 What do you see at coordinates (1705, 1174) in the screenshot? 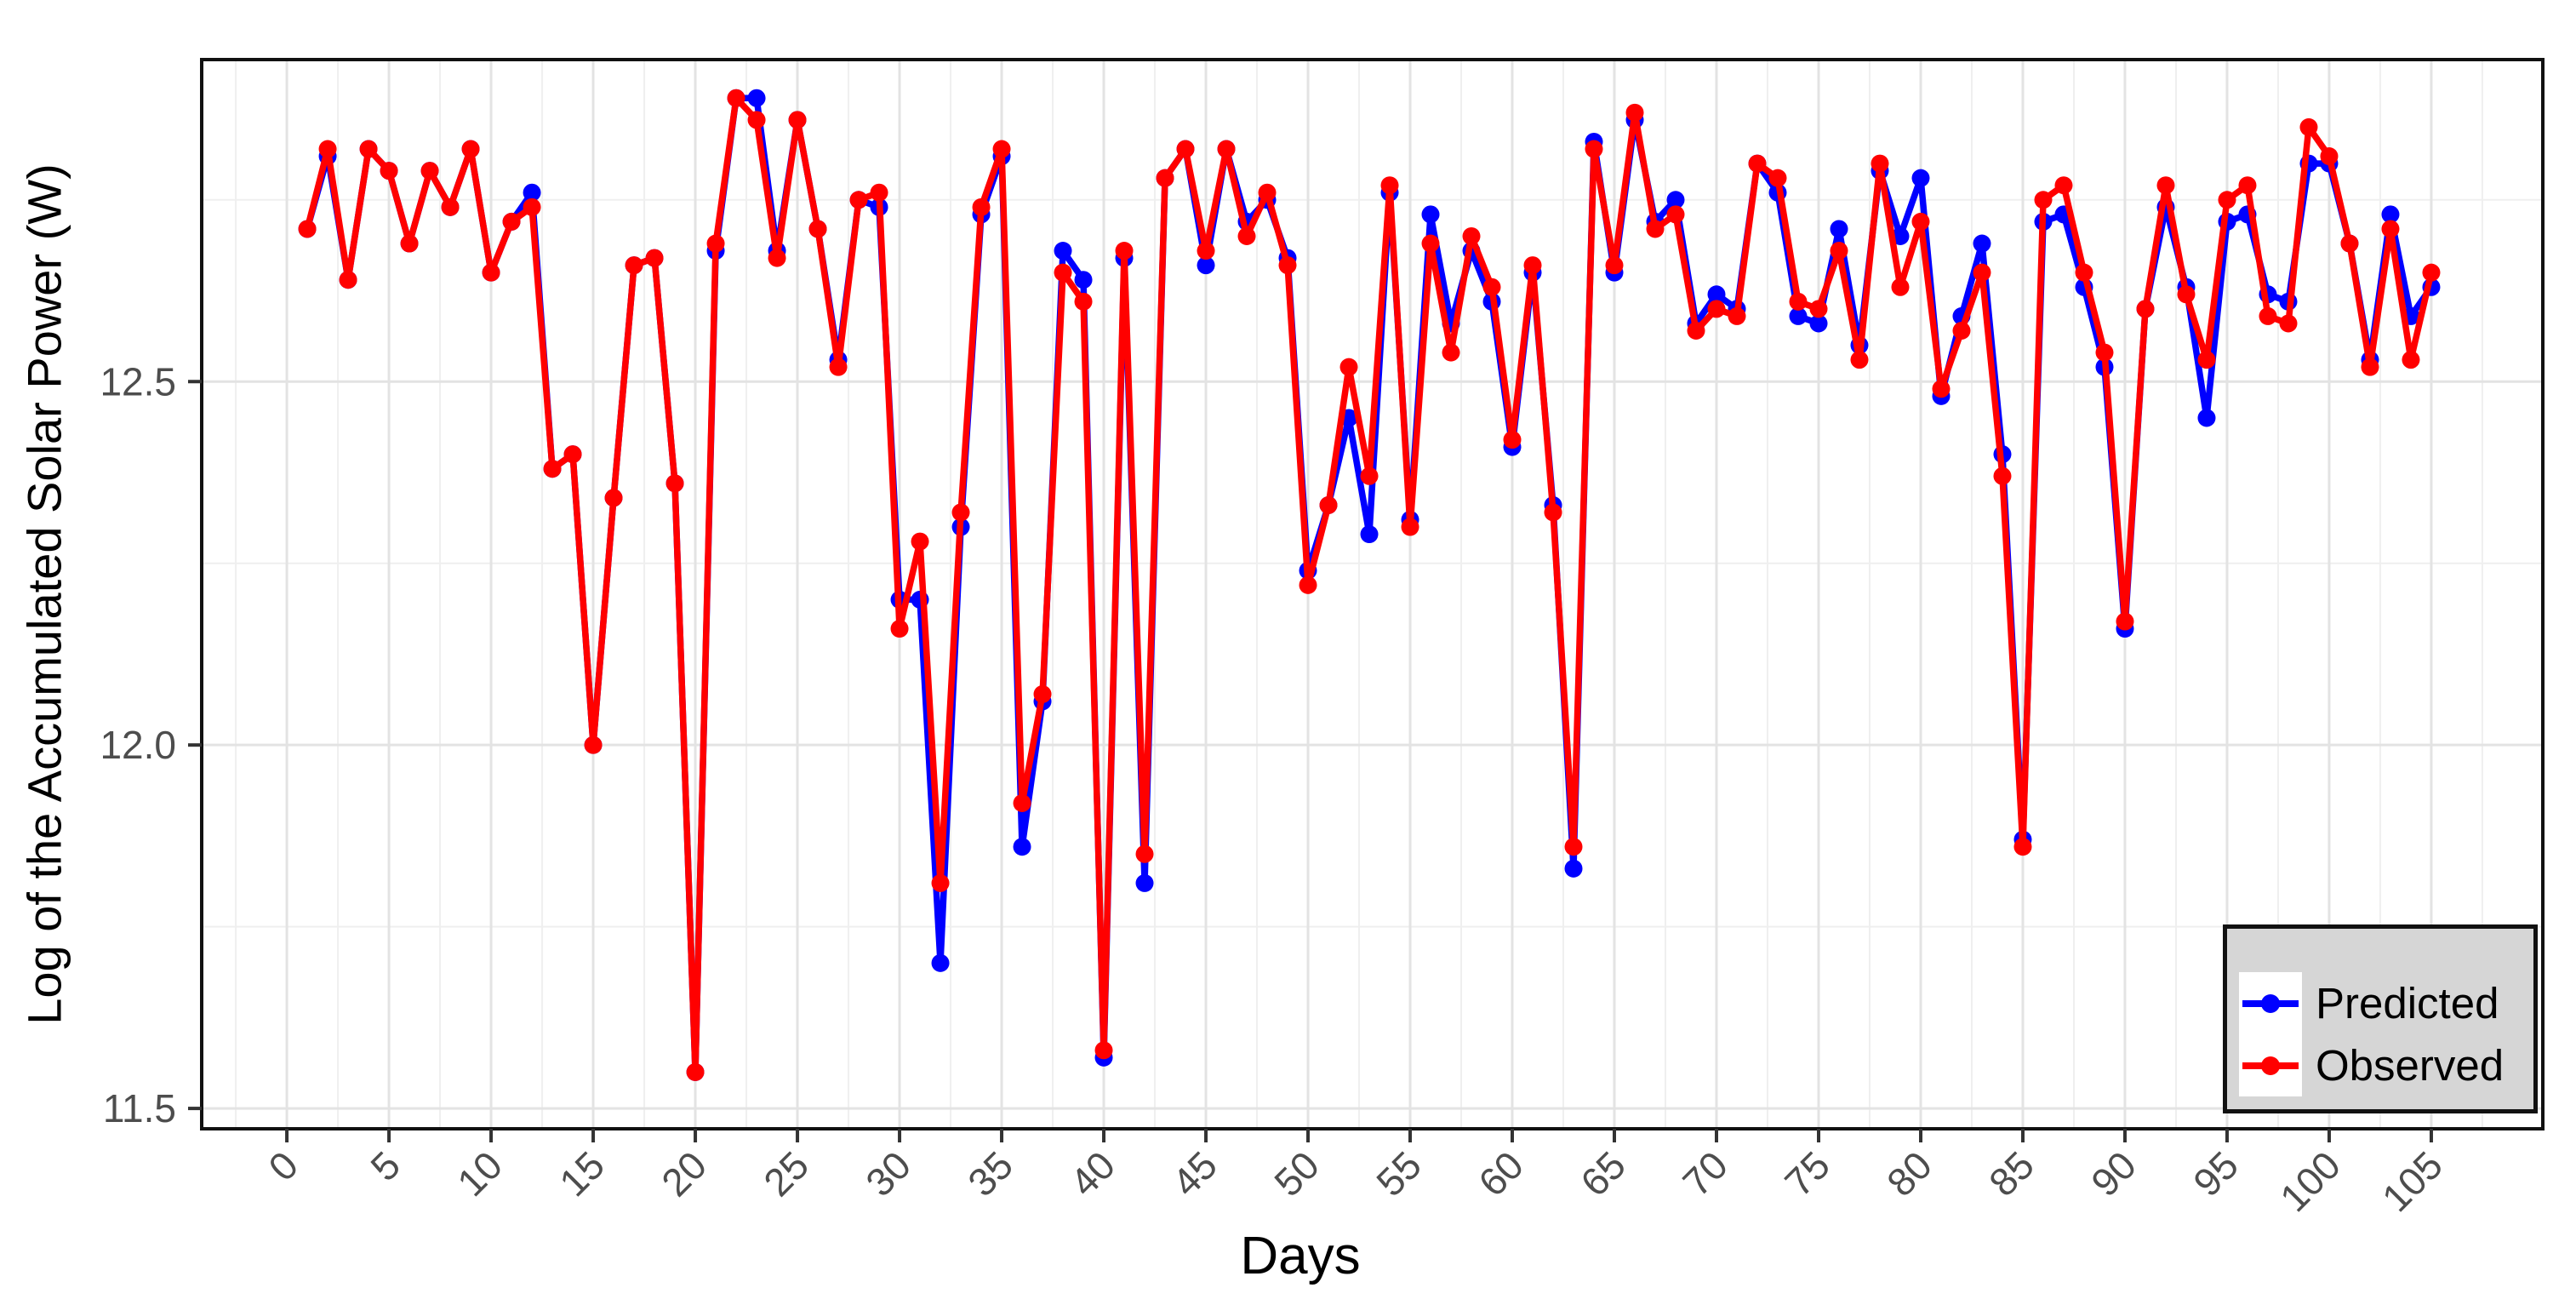
I see `x-tick-label: 70` at bounding box center [1705, 1174].